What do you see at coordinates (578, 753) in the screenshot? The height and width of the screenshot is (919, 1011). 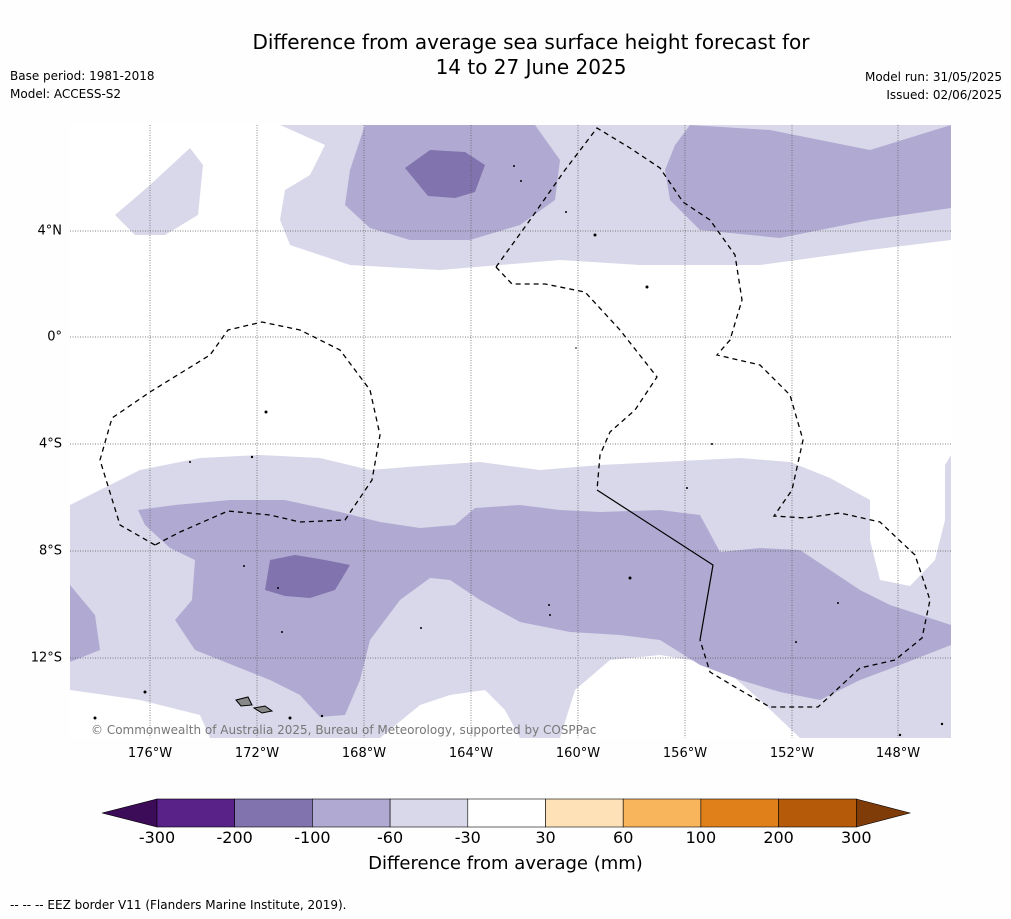 I see `lon-label-160w: 160°W` at bounding box center [578, 753].